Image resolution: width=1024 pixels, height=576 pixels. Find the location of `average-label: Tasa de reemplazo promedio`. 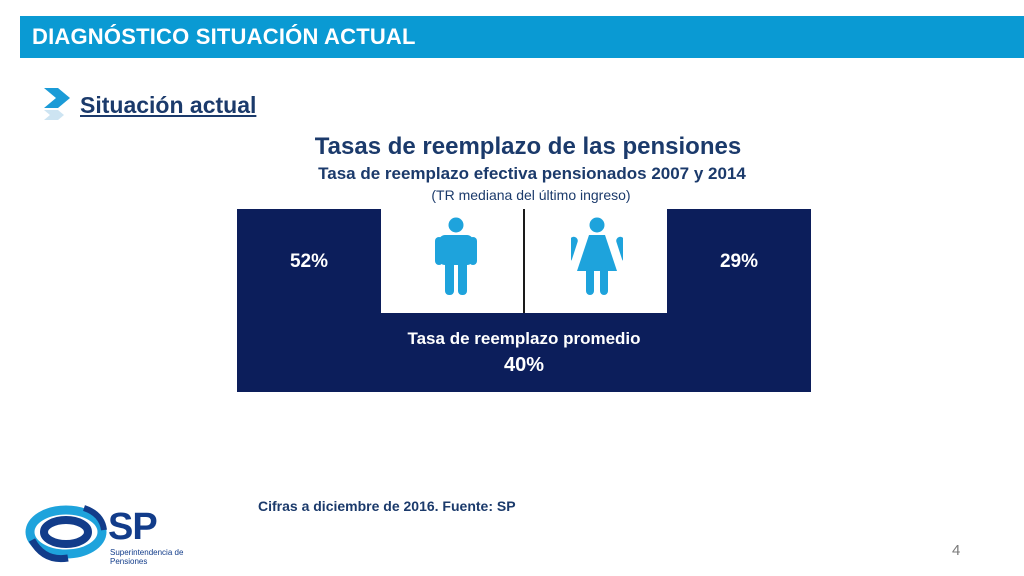

average-label: Tasa de reemplazo promedio is located at coordinates (524, 338).